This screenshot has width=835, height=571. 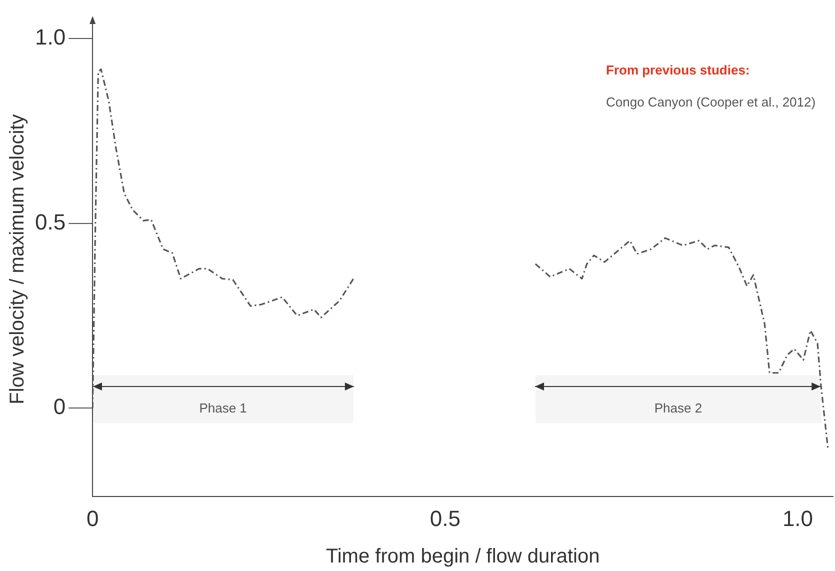 What do you see at coordinates (463, 557) in the screenshot?
I see `x-axis-title: Time from begin / flow duration` at bounding box center [463, 557].